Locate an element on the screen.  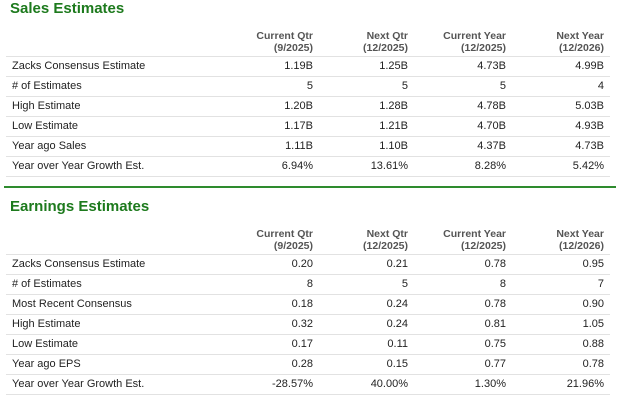
cell-value: 0.21 is located at coordinates (397, 264).